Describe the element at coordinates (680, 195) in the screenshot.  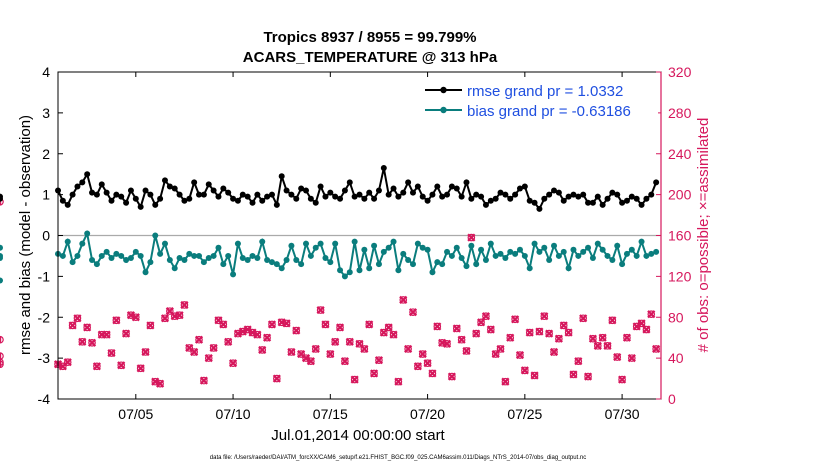
I see `right-tick-label: 200` at that location.